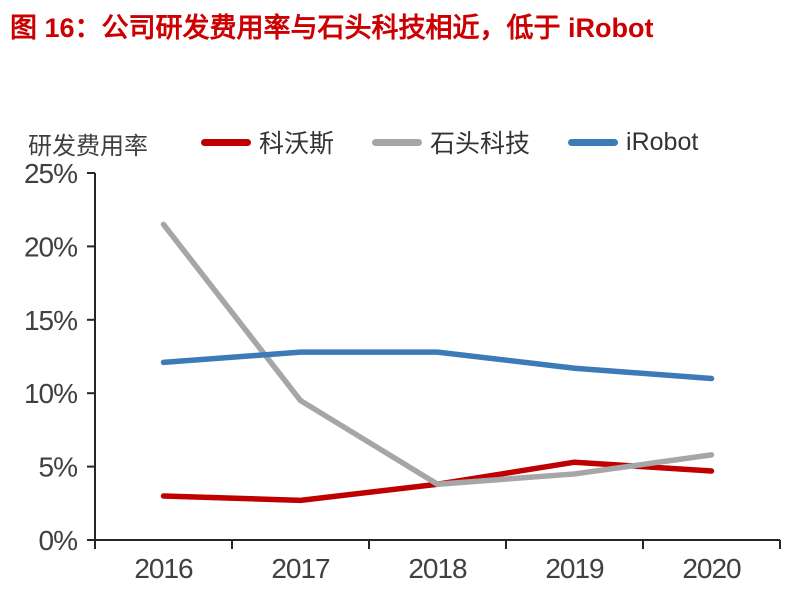  I want to click on x-tick-label: 2018, so click(437, 568).